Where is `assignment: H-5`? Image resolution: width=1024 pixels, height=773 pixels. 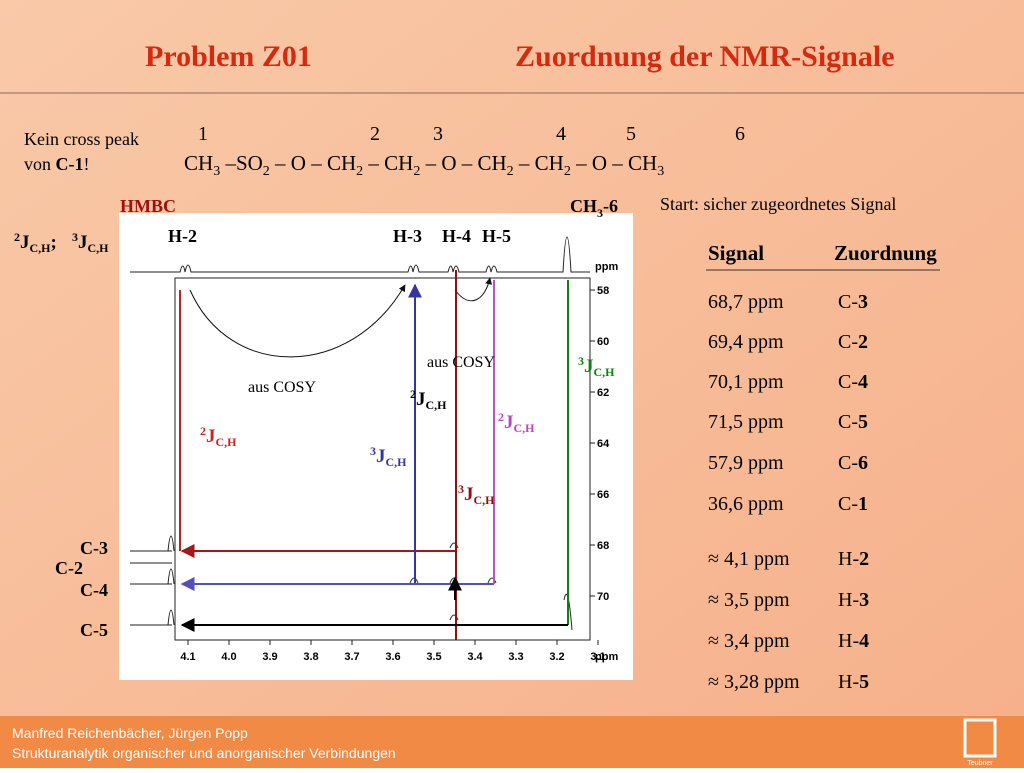
assignment: H-5 is located at coordinates (853, 682).